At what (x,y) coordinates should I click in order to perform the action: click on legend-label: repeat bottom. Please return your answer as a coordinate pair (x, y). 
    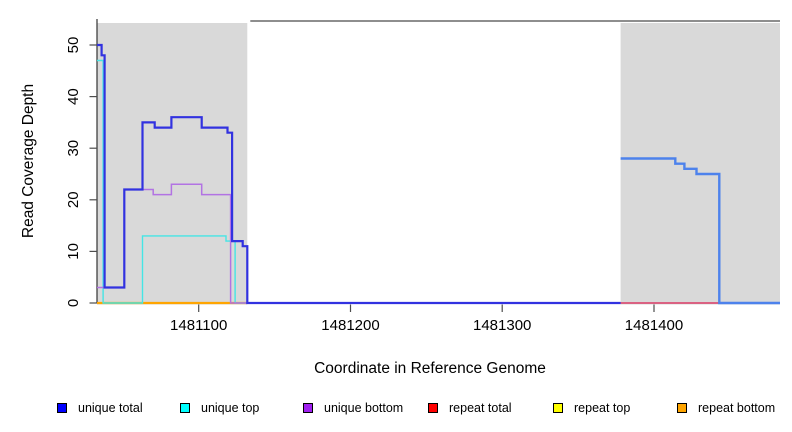
    Looking at the image, I should click on (737, 408).